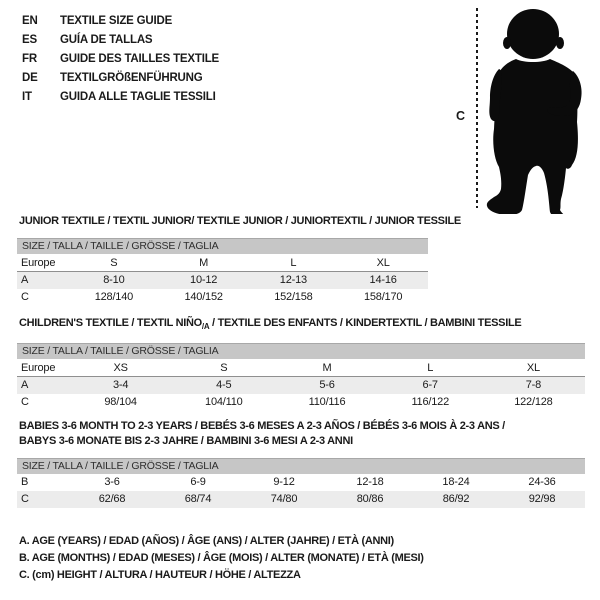 The width and height of the screenshot is (600, 600). I want to click on language-row-de: DE TEXTILGRÖßENFÜHRUNG, so click(120, 78).